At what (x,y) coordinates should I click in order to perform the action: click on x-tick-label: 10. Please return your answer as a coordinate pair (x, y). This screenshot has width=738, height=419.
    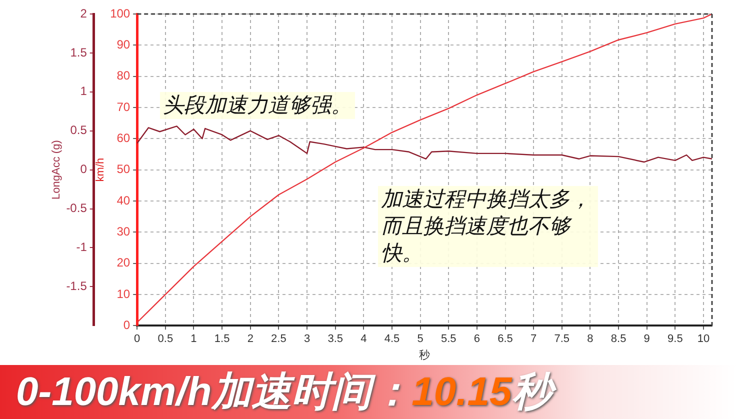
    Looking at the image, I should click on (703, 339).